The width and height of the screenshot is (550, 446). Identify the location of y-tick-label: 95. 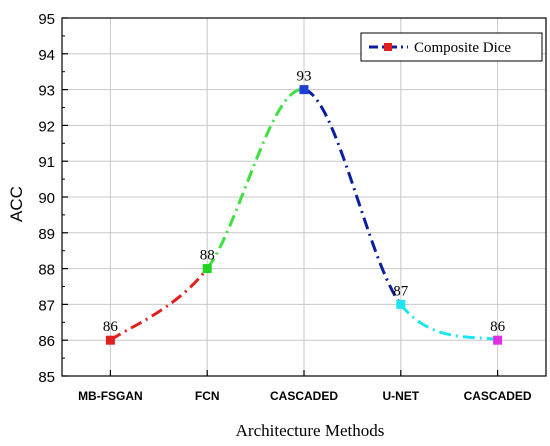
(46, 19).